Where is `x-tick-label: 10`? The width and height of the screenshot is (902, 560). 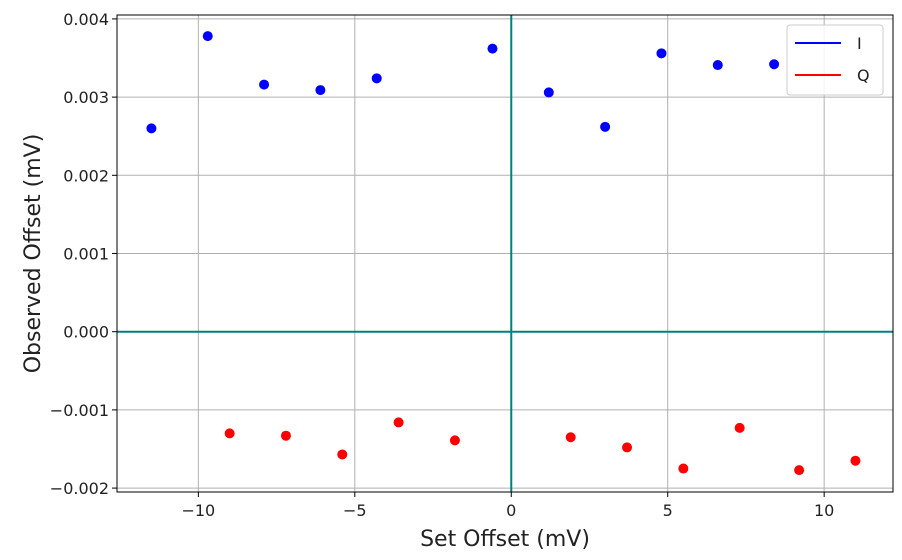
x-tick-label: 10 is located at coordinates (824, 510).